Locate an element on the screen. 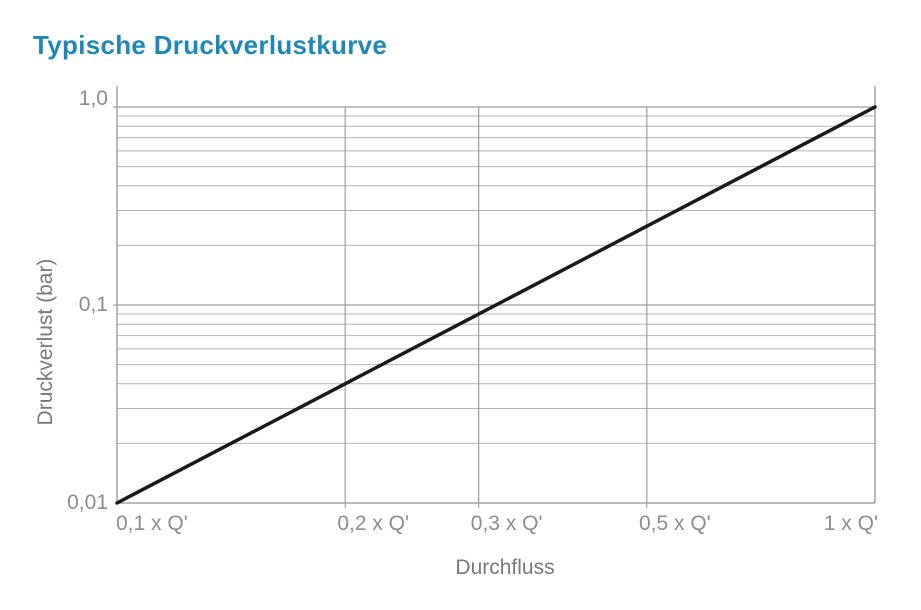 The height and width of the screenshot is (610, 921). y-tick-label: 0,01 is located at coordinates (87, 502).